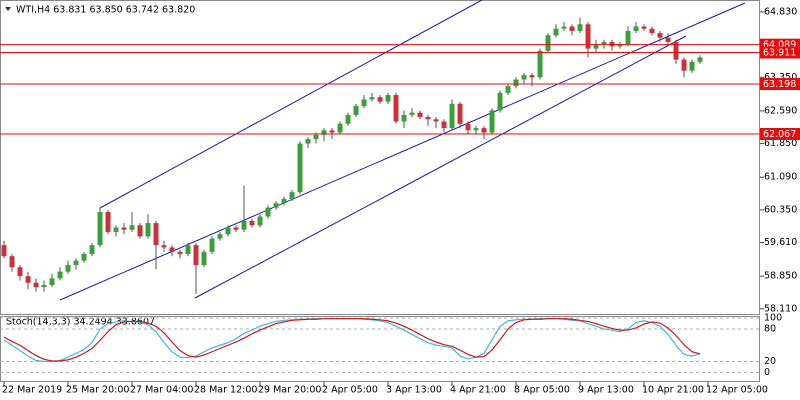 Image resolution: width=800 pixels, height=400 pixels. Describe the element at coordinates (770, 361) in the screenshot. I see `stoch-tick-label: 20` at that location.